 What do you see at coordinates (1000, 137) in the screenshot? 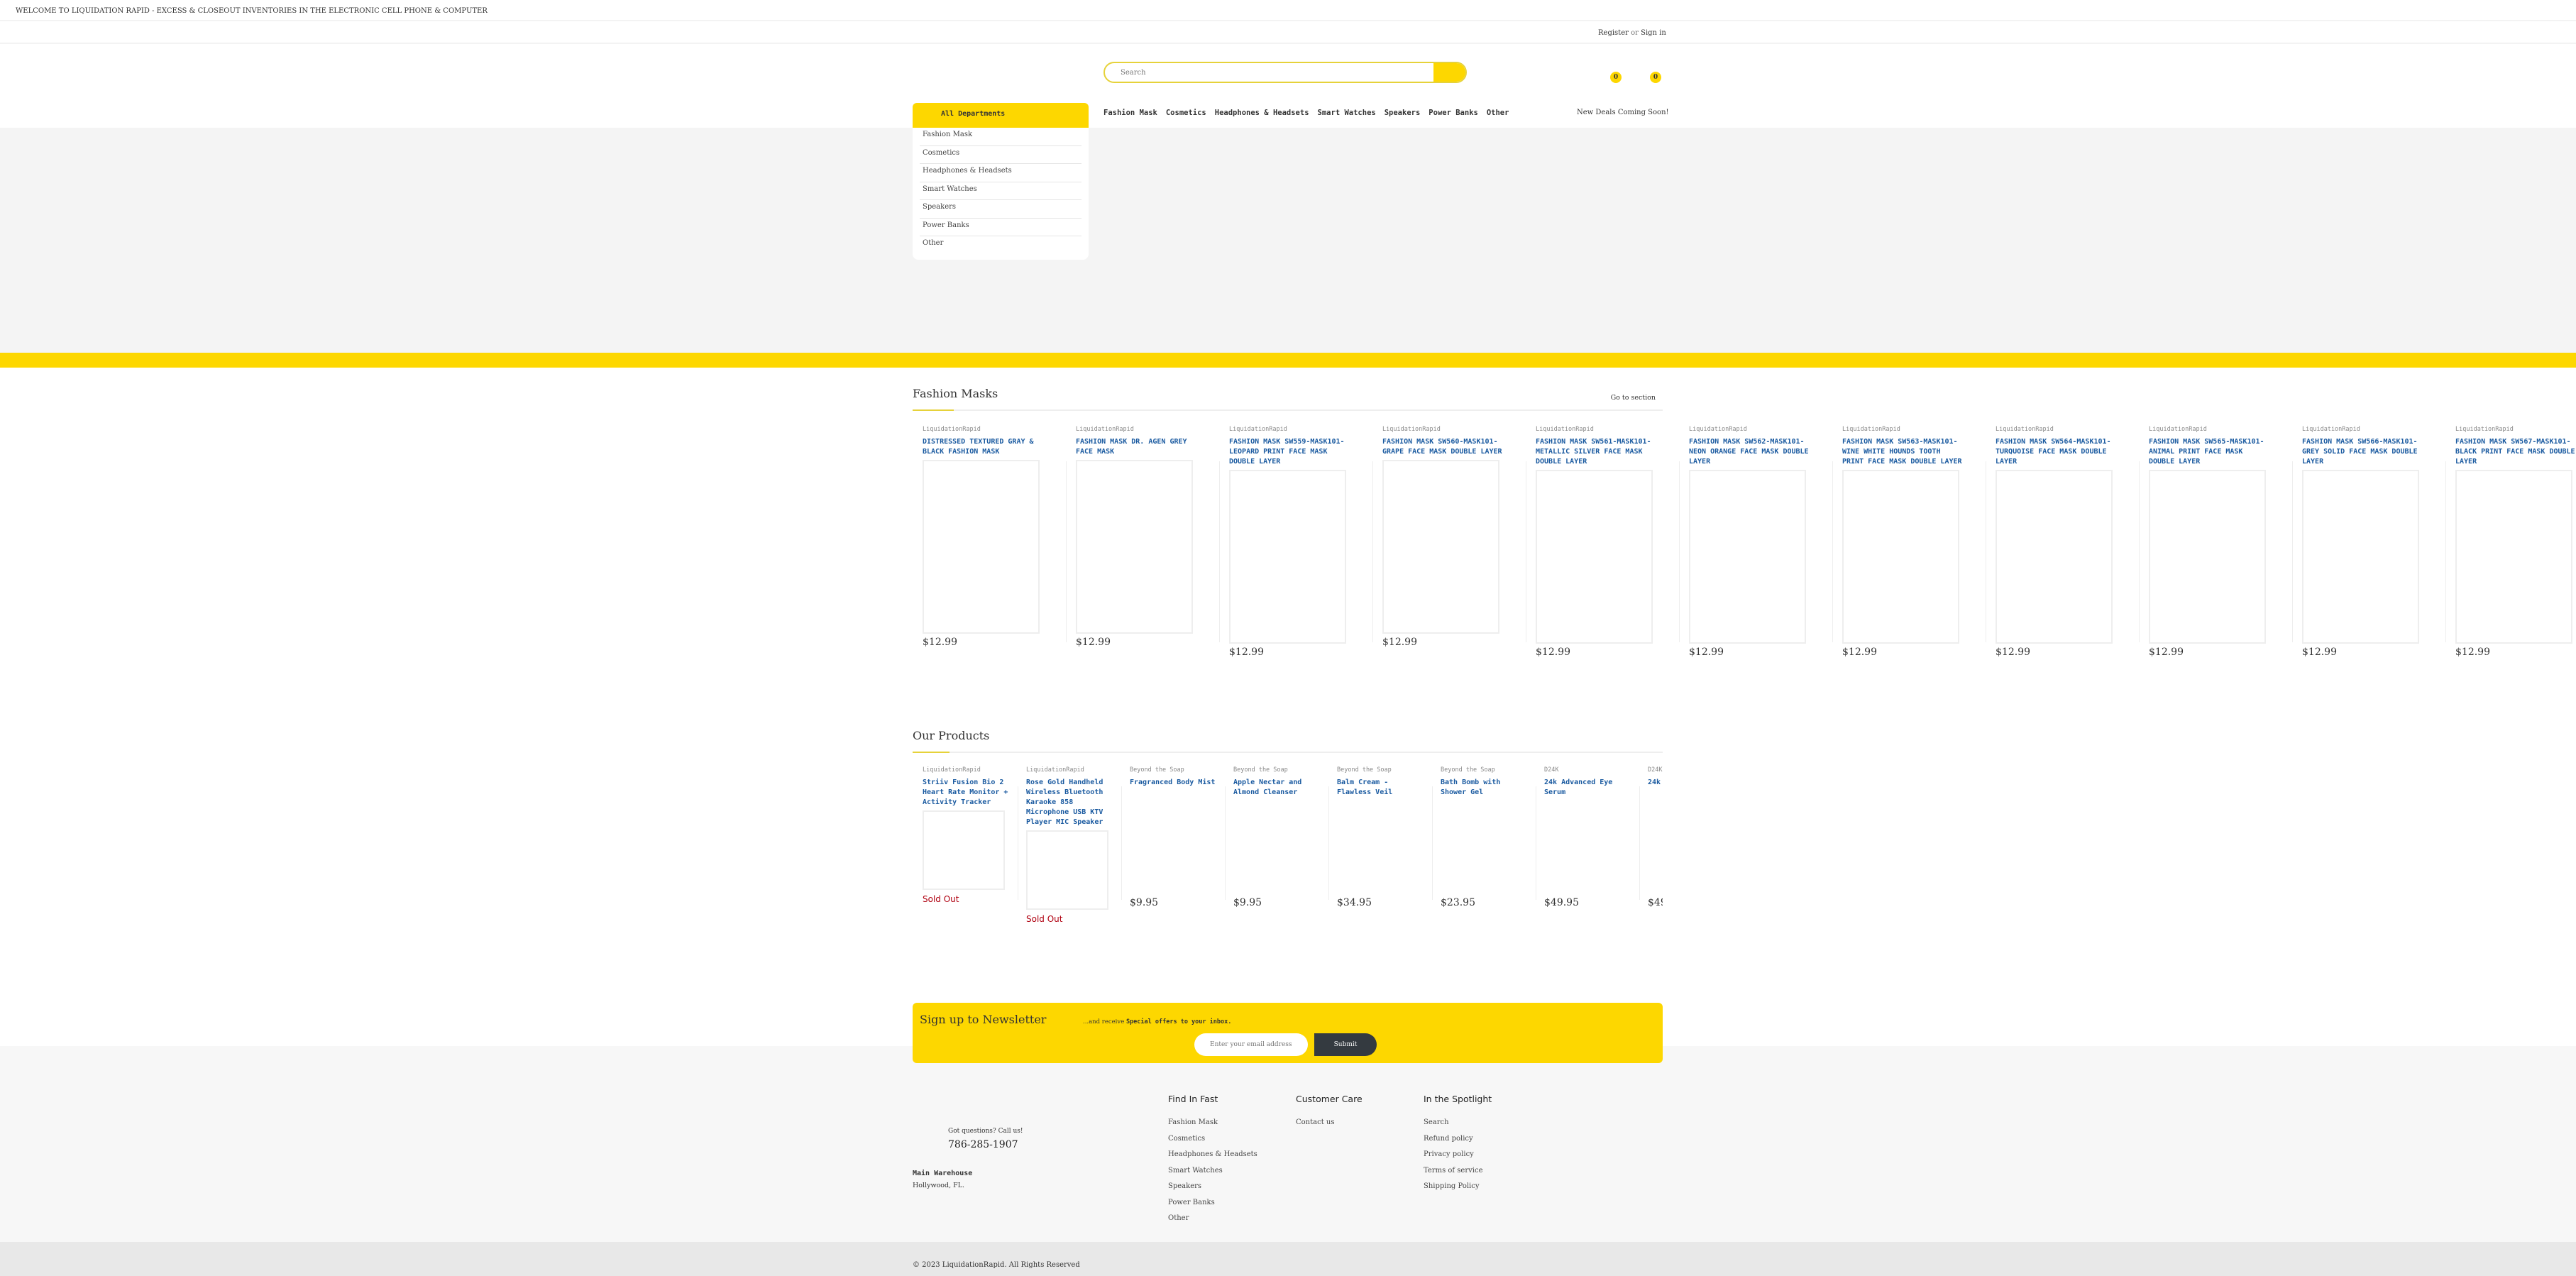
I see `department-item: Fashion Mask` at bounding box center [1000, 137].